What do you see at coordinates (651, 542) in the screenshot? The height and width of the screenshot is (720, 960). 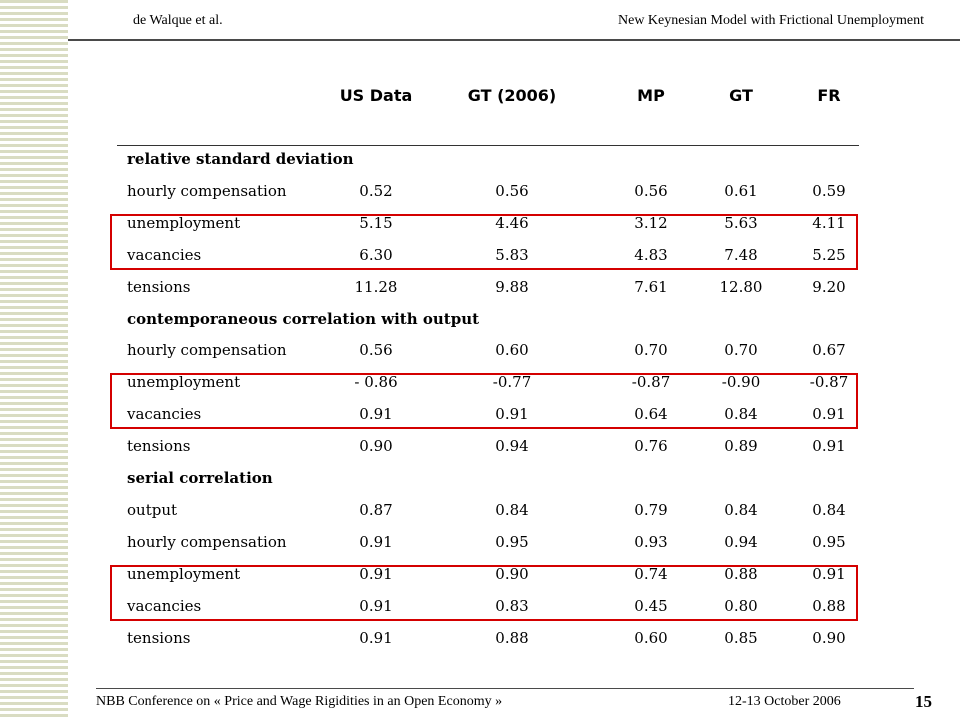 I see `table-cell: 0.93` at bounding box center [651, 542].